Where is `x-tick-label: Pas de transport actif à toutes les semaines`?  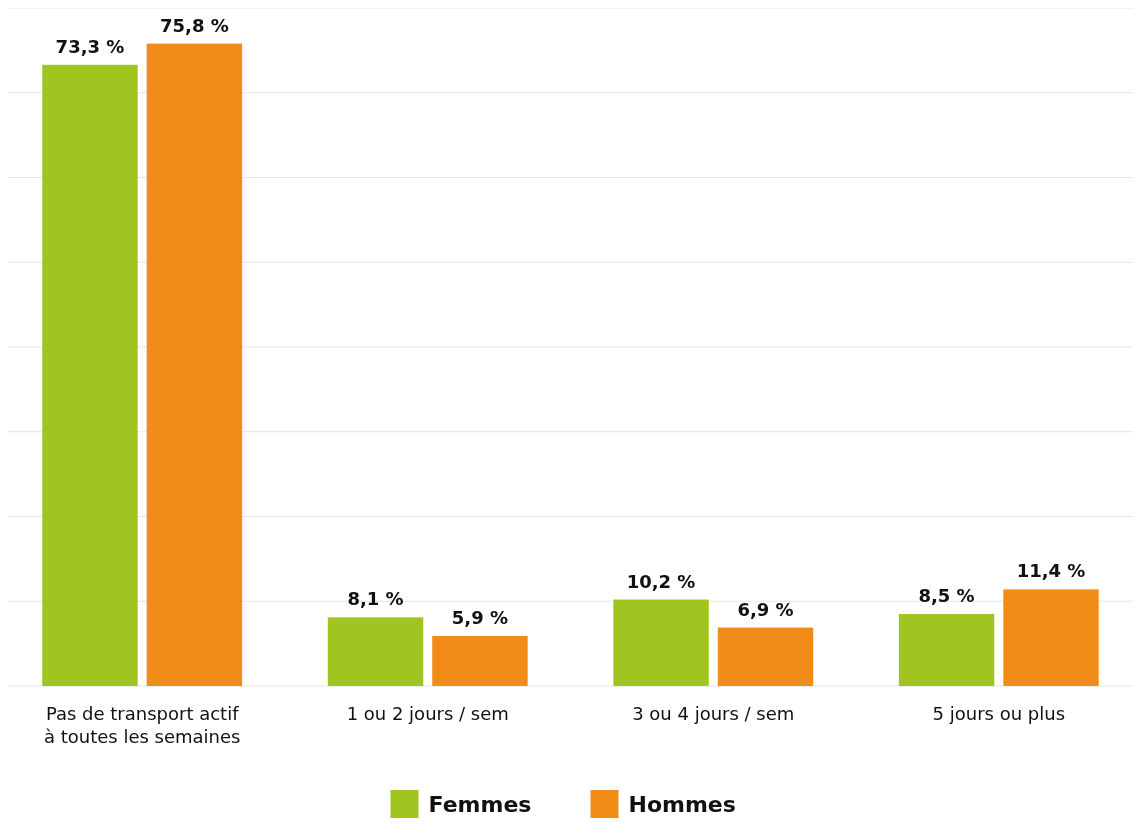 x-tick-label: Pas de transport actif à toutes les semaines is located at coordinates (142, 725).